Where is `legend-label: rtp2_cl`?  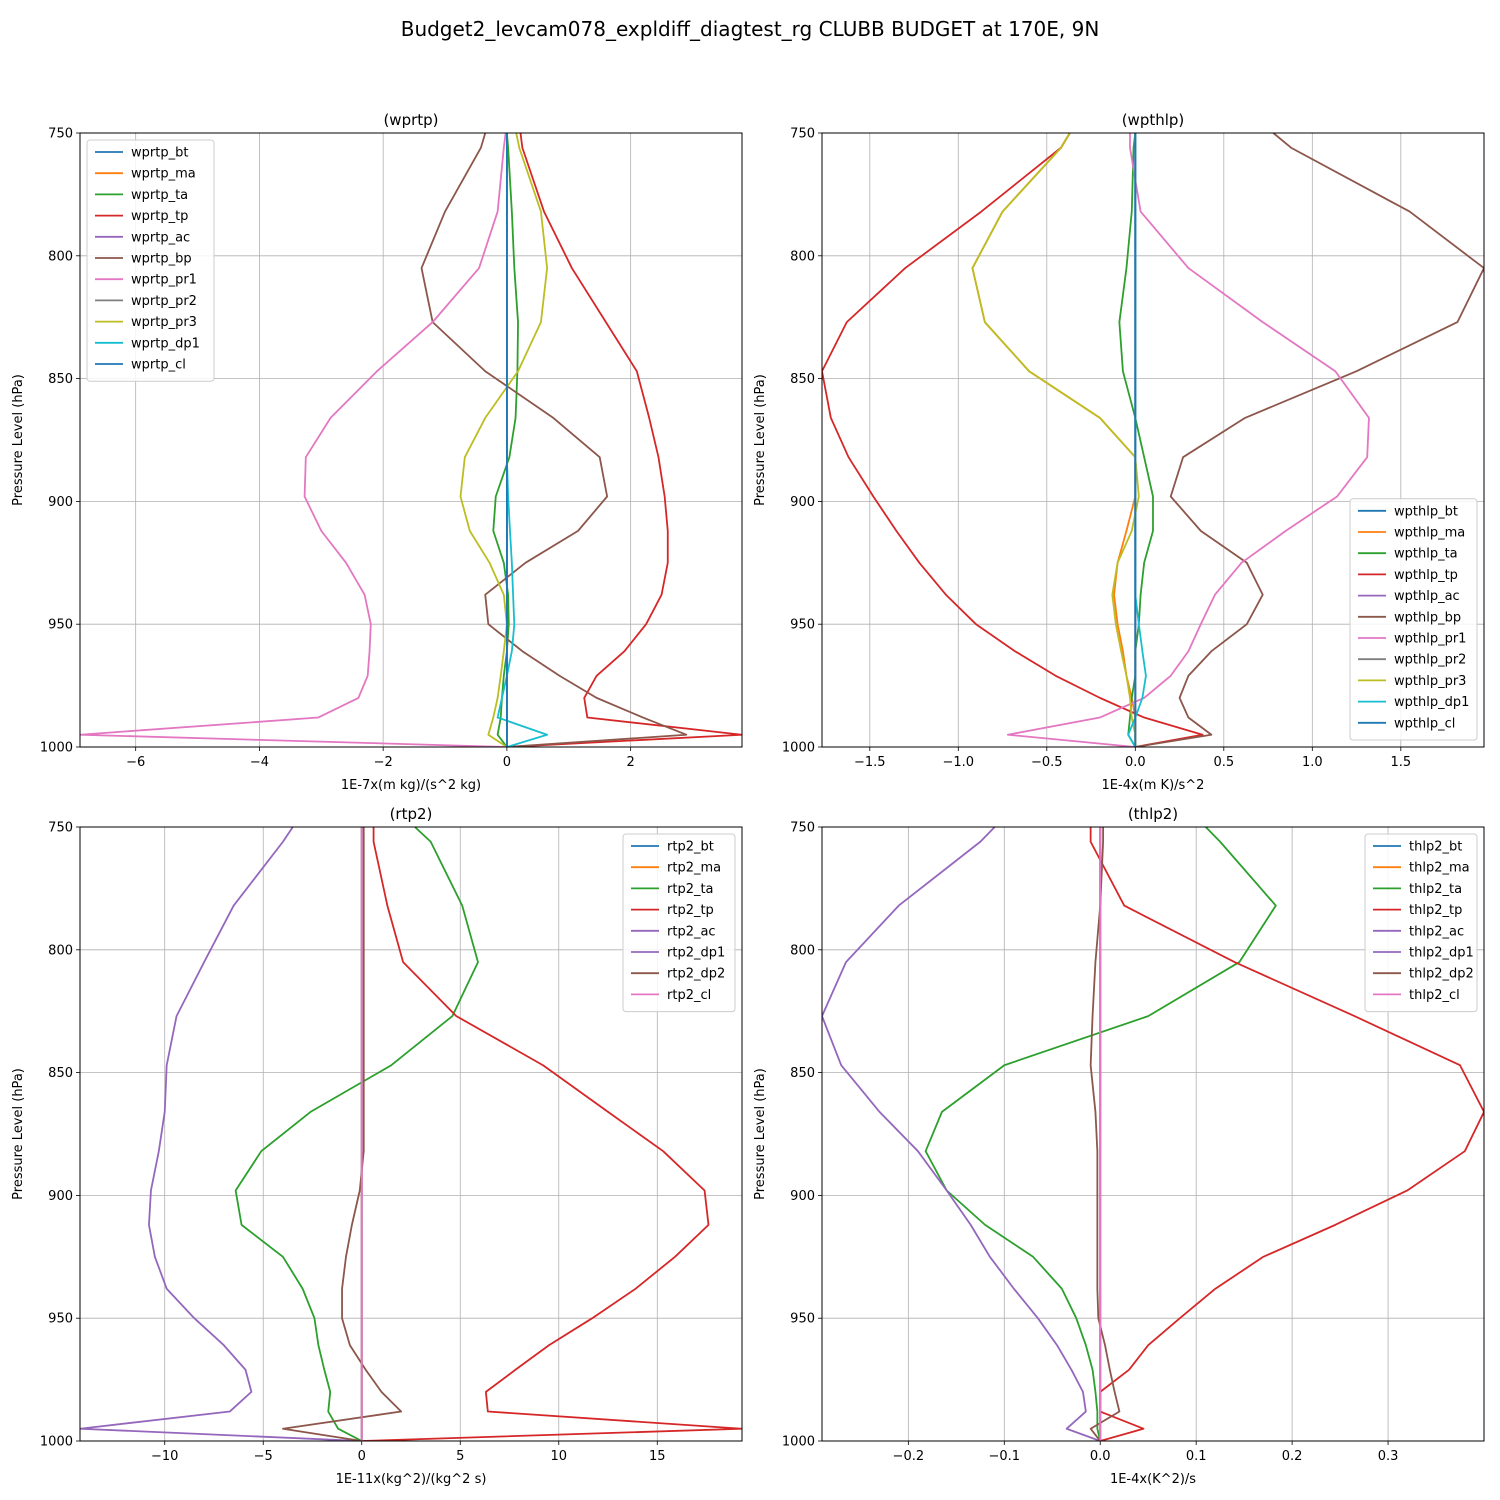
legend-label: rtp2_cl is located at coordinates (689, 995).